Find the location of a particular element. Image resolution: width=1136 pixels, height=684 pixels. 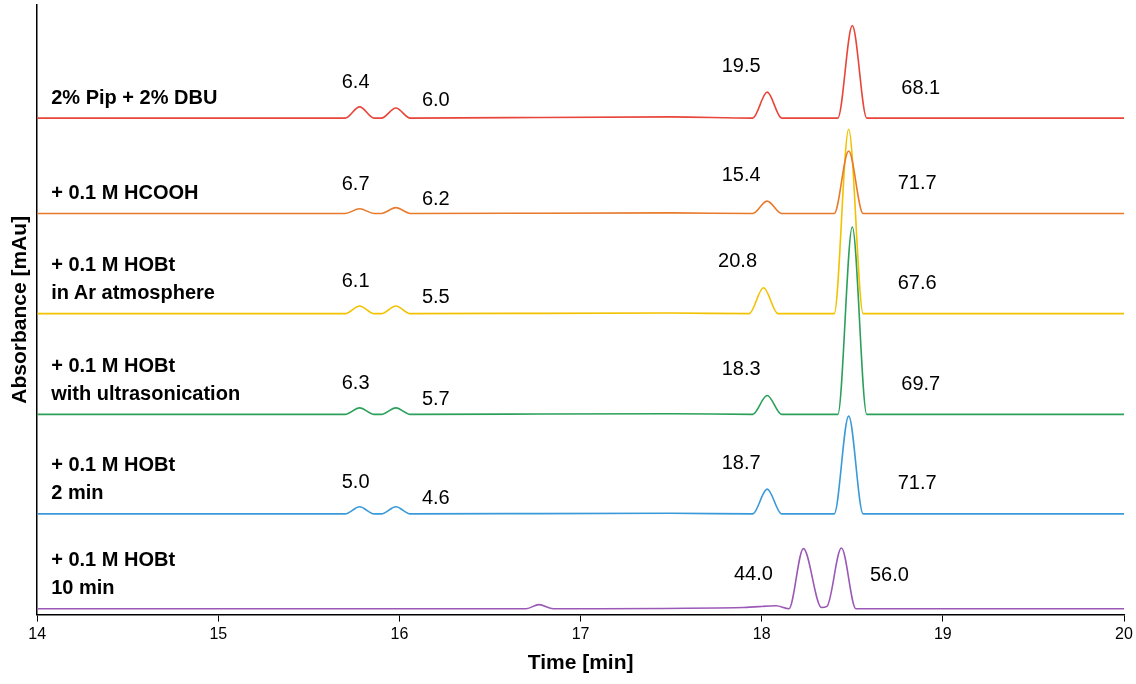

annotation: 6.1 is located at coordinates (355, 280).